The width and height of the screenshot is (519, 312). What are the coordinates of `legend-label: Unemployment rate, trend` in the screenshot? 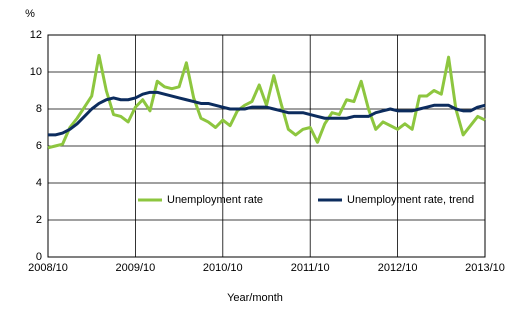 It's located at (410, 200).